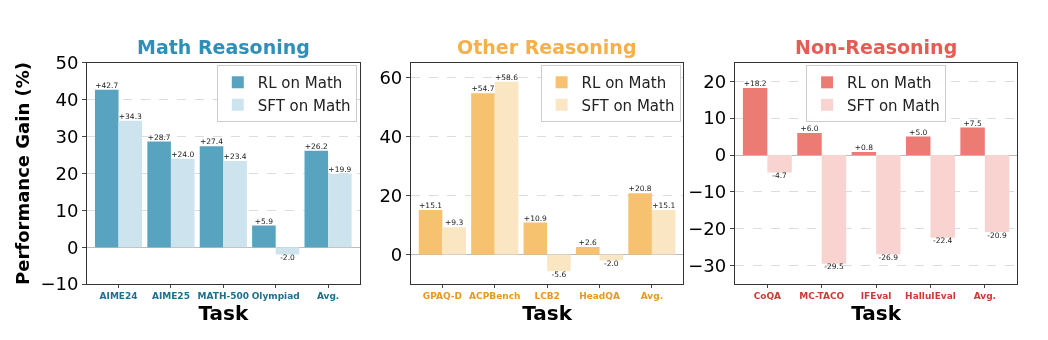 The image size is (1048, 340). What do you see at coordinates (547, 295) in the screenshot?
I see `x-tick-label: LCB2` at bounding box center [547, 295].